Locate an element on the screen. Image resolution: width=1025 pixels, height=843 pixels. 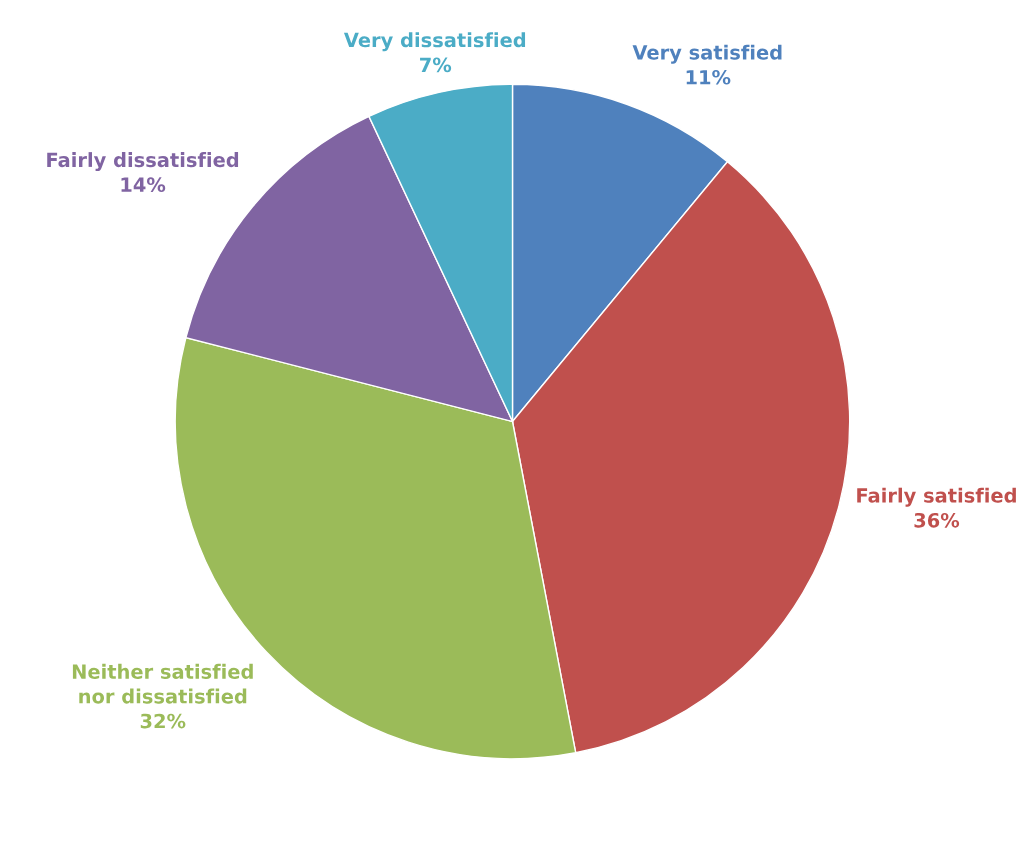
data-label: 36% is located at coordinates (937, 520).